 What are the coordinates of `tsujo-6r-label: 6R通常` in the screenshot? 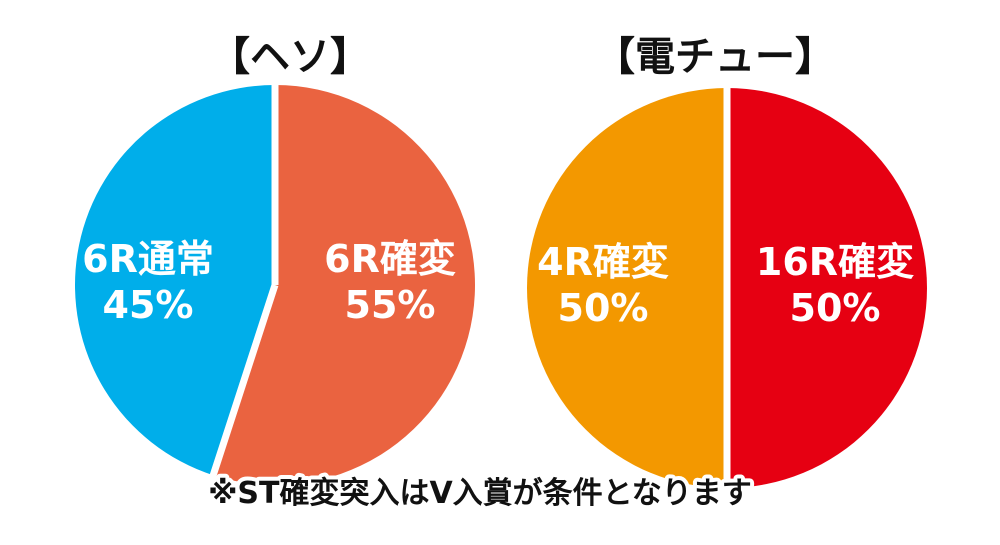 It's located at (148, 259).